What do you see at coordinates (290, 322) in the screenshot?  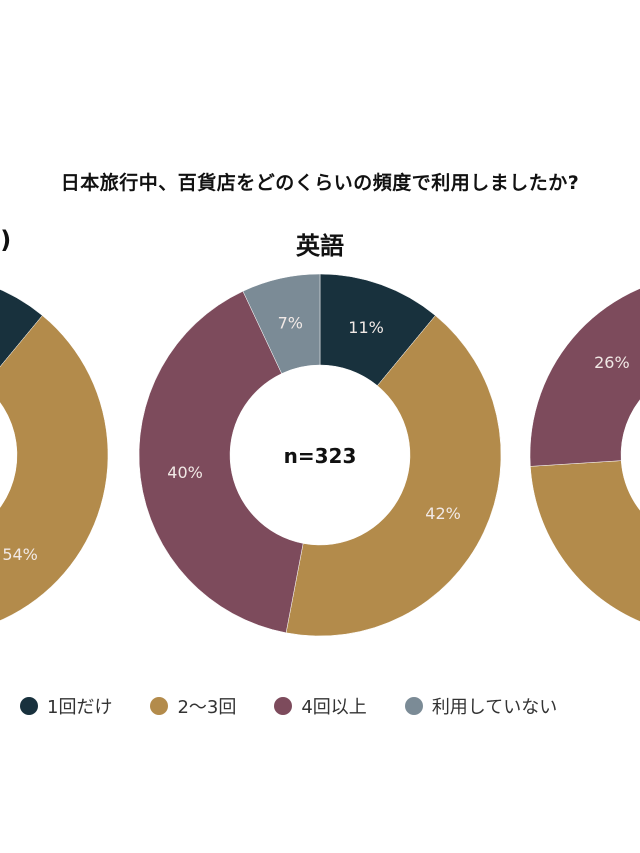 I see `slice-label-not-used: 7%` at bounding box center [290, 322].